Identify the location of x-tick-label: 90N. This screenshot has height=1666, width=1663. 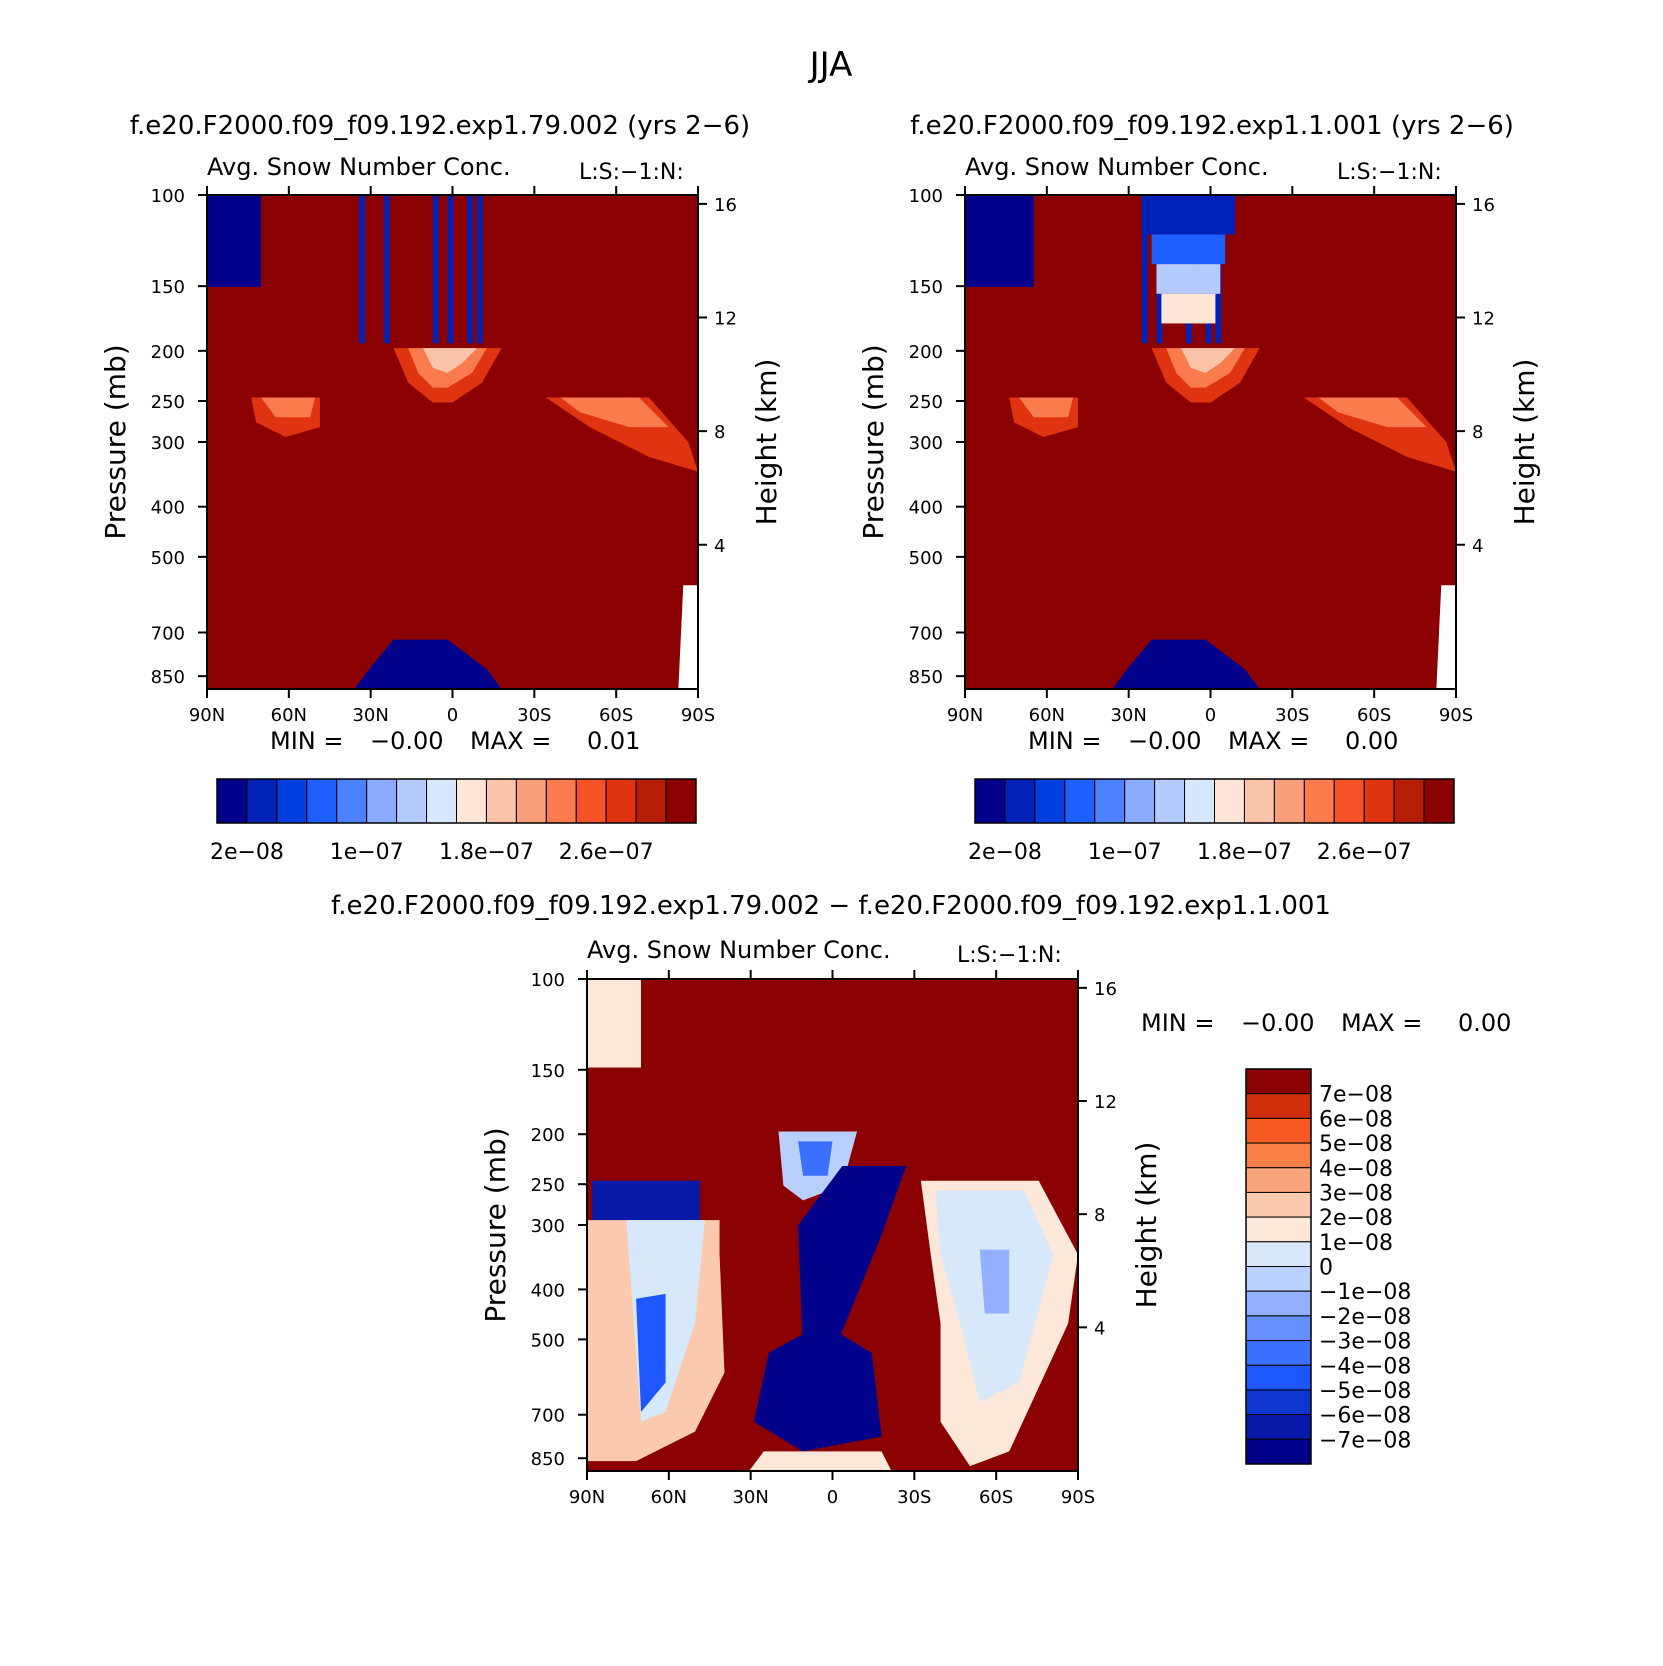
(207, 715).